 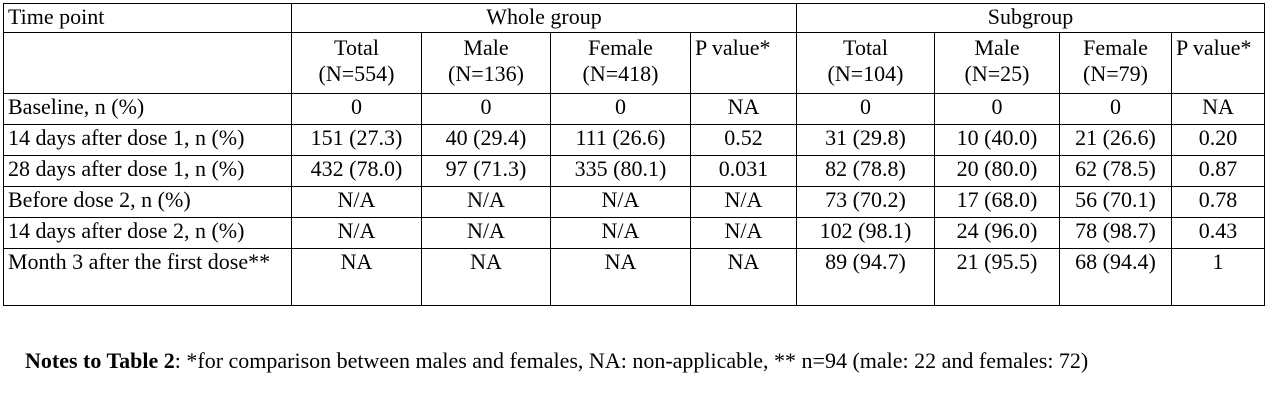 I want to click on table-cell: 10 (40.0), so click(x=997, y=140).